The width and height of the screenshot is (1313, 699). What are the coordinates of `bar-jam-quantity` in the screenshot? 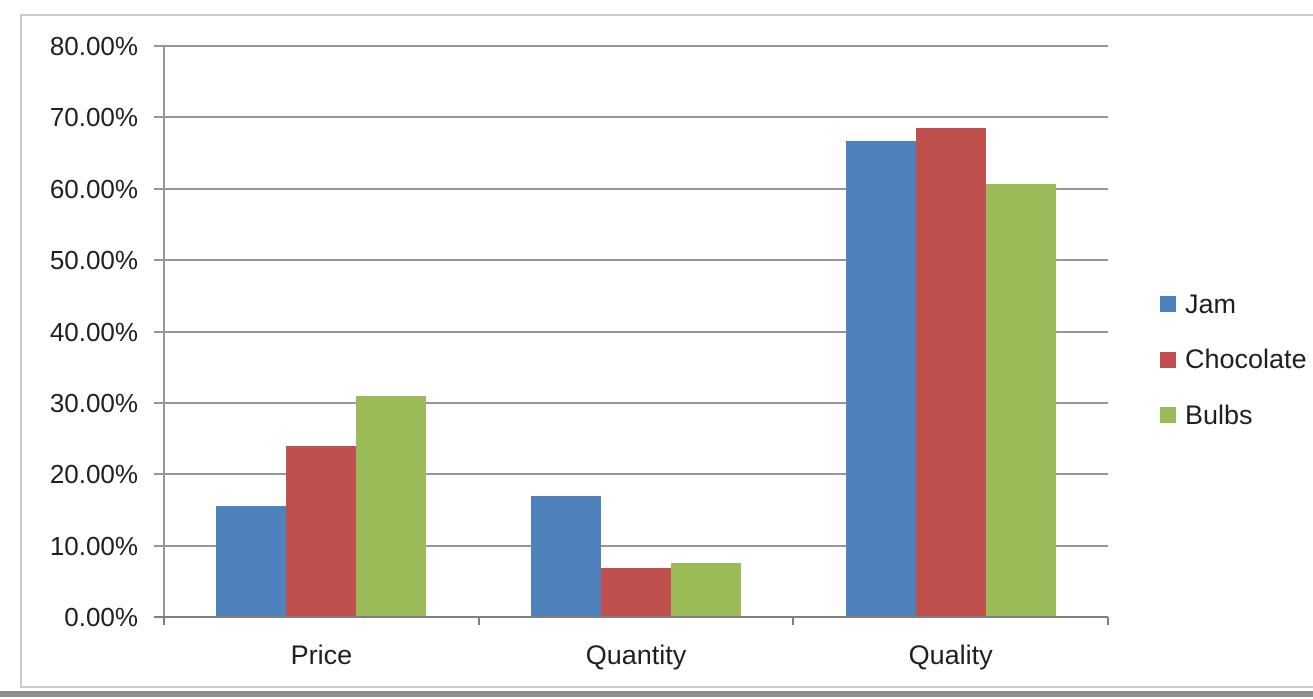 It's located at (566, 556).